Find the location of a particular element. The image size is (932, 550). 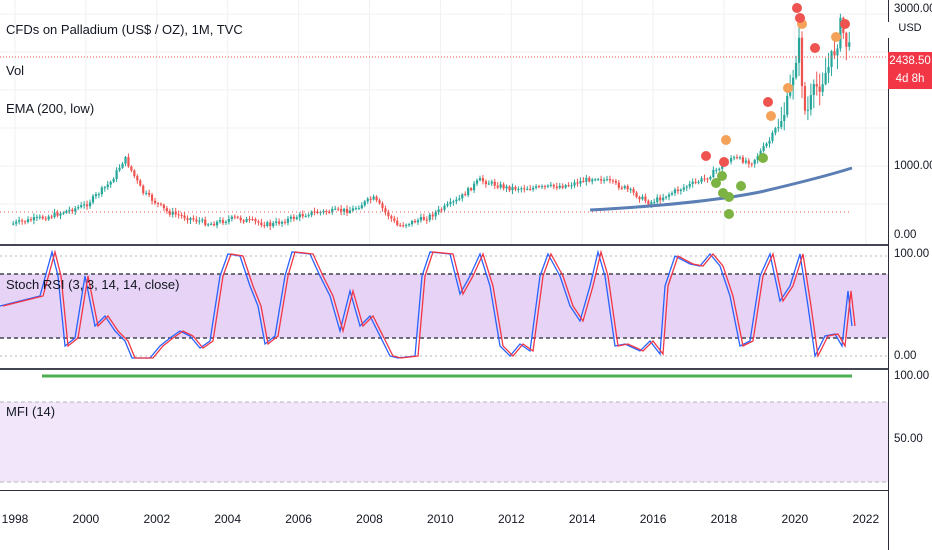

symbol-title: CFDs on Palladium (US$ / OZ), 1M, TVC is located at coordinates (124, 29).